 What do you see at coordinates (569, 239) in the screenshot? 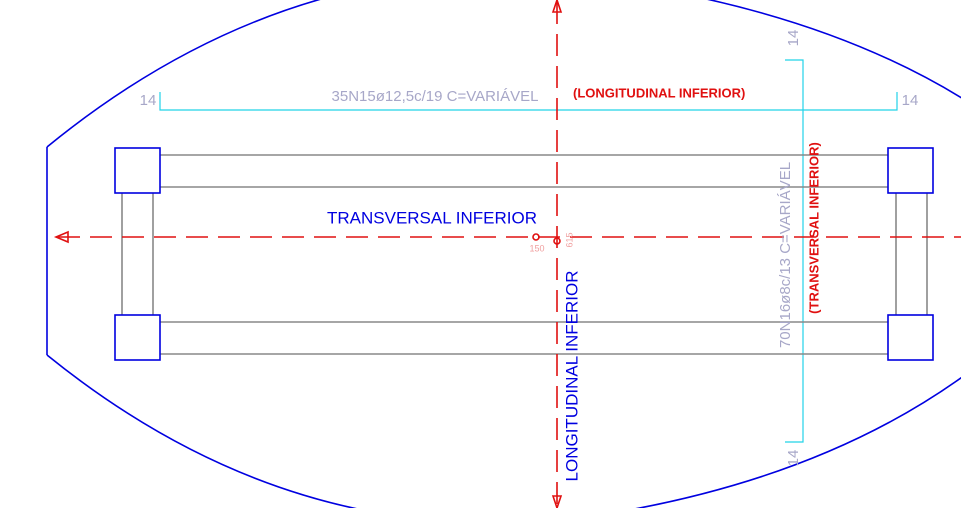
I see `point-label: 615` at bounding box center [569, 239].